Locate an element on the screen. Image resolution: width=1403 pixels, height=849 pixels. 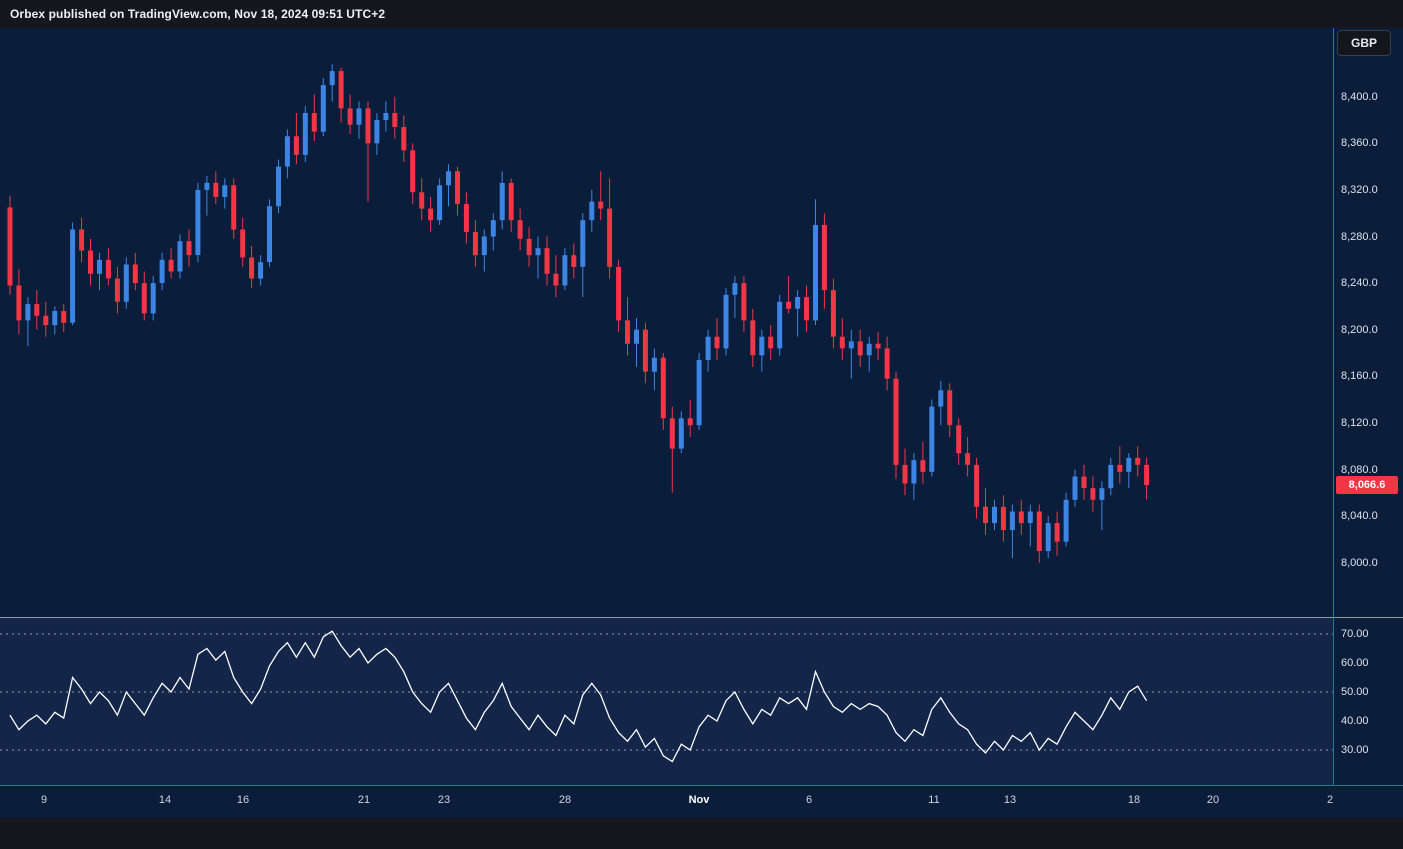
time-axis-label: 13 is located at coordinates (1010, 800).